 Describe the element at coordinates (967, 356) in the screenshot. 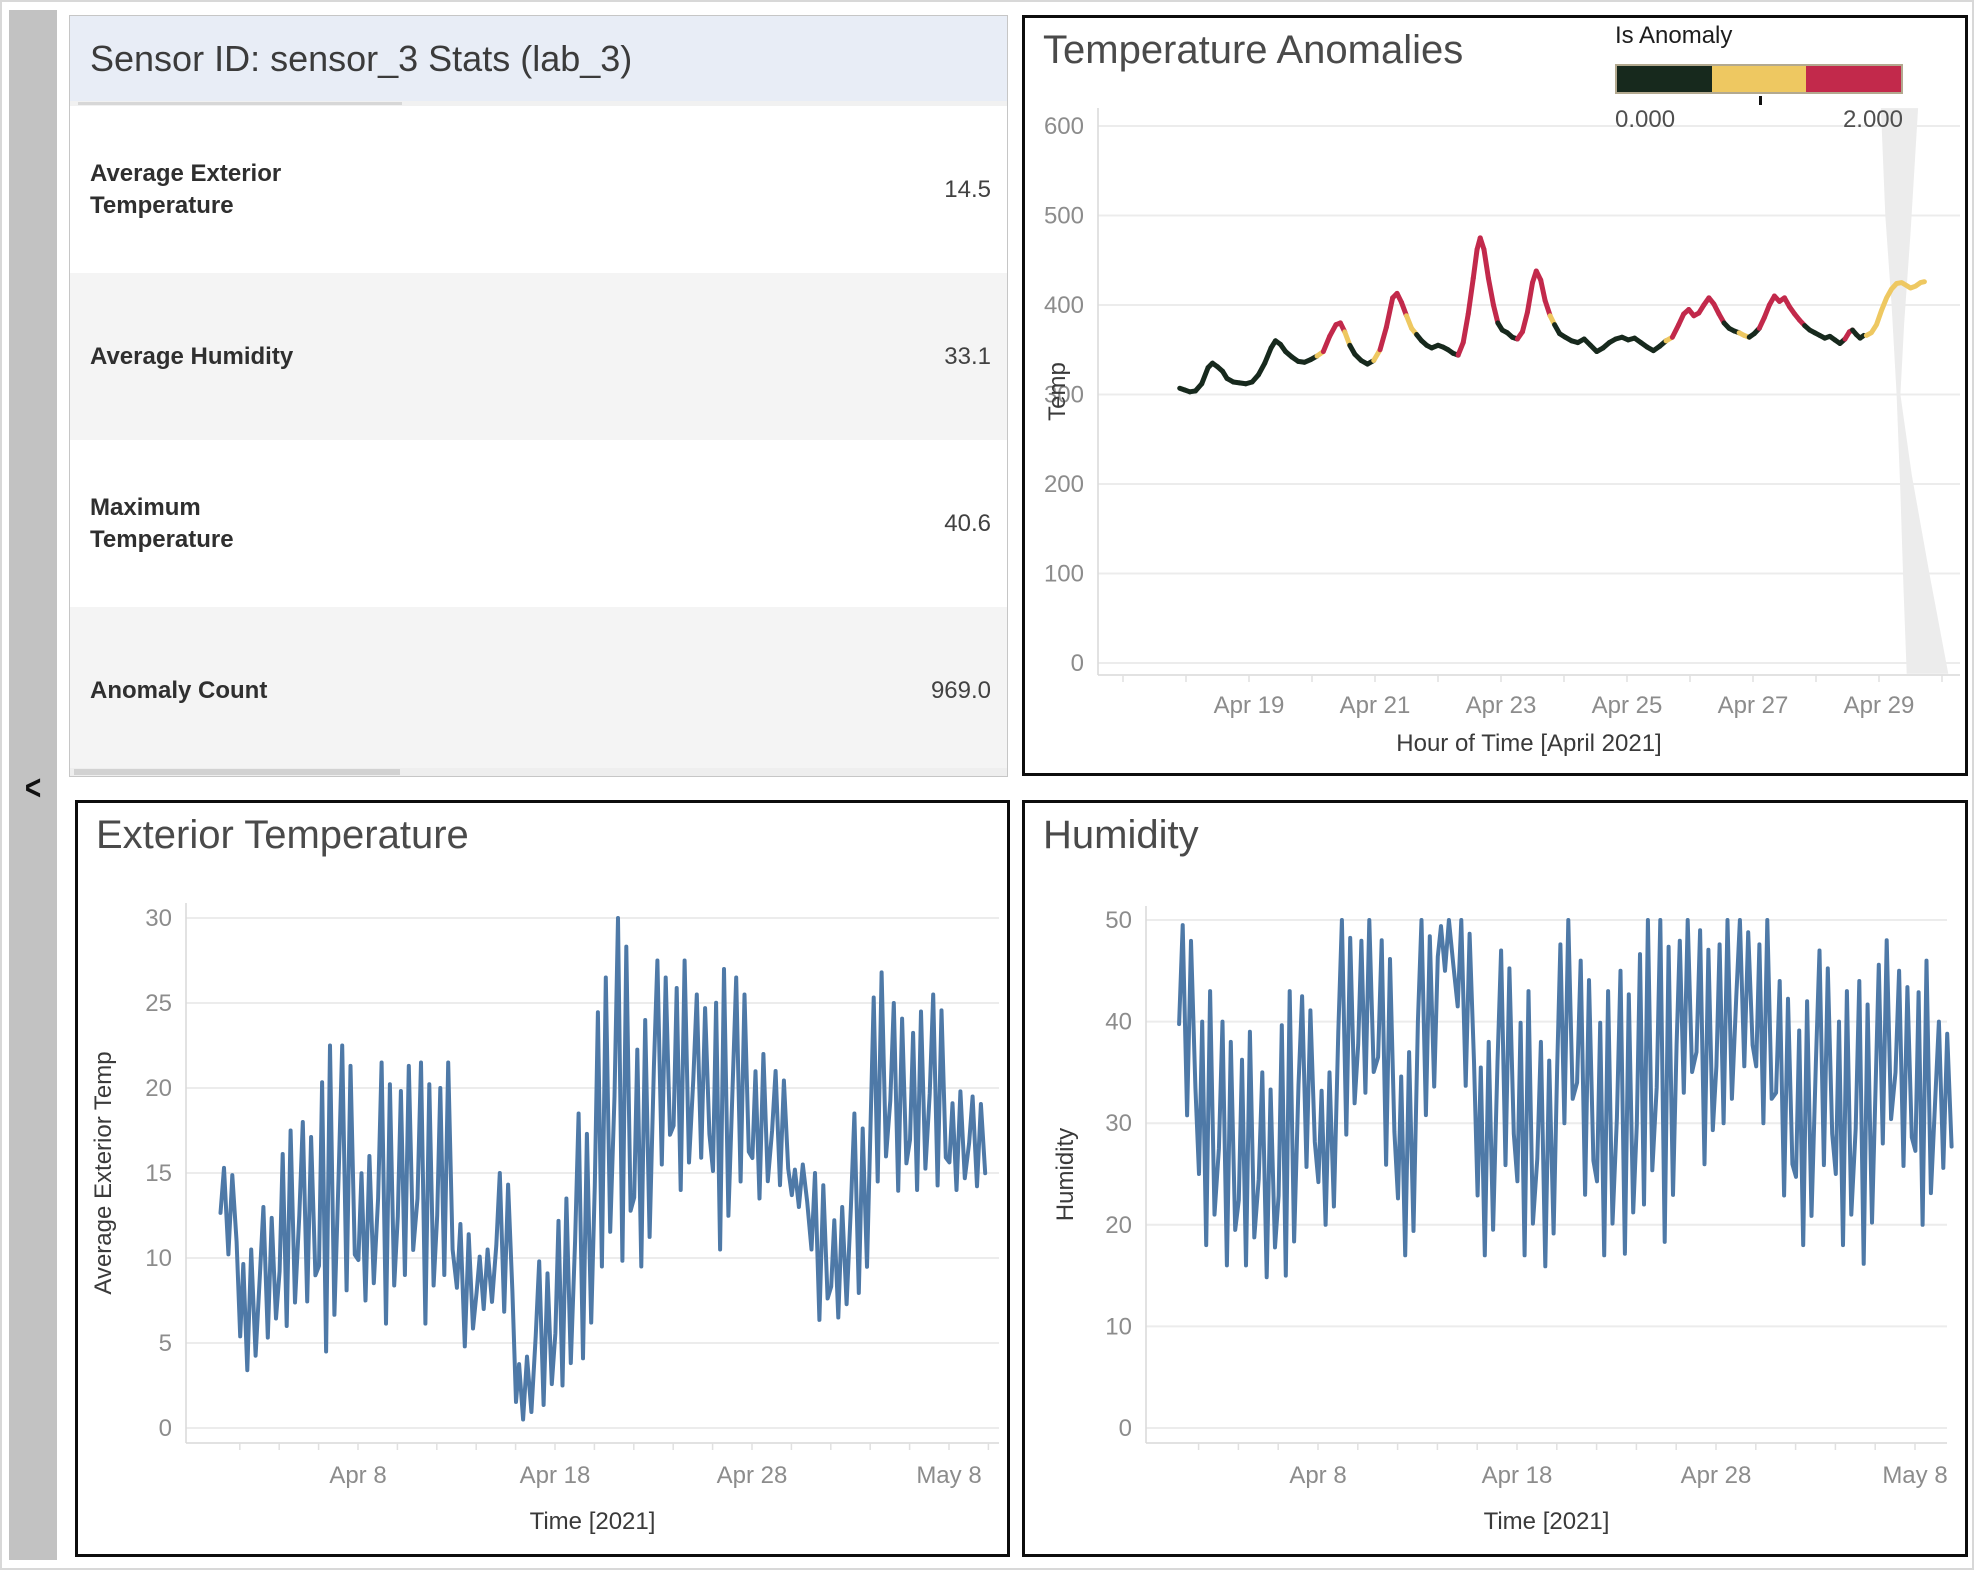

I see `stat-value: 33.1` at that location.